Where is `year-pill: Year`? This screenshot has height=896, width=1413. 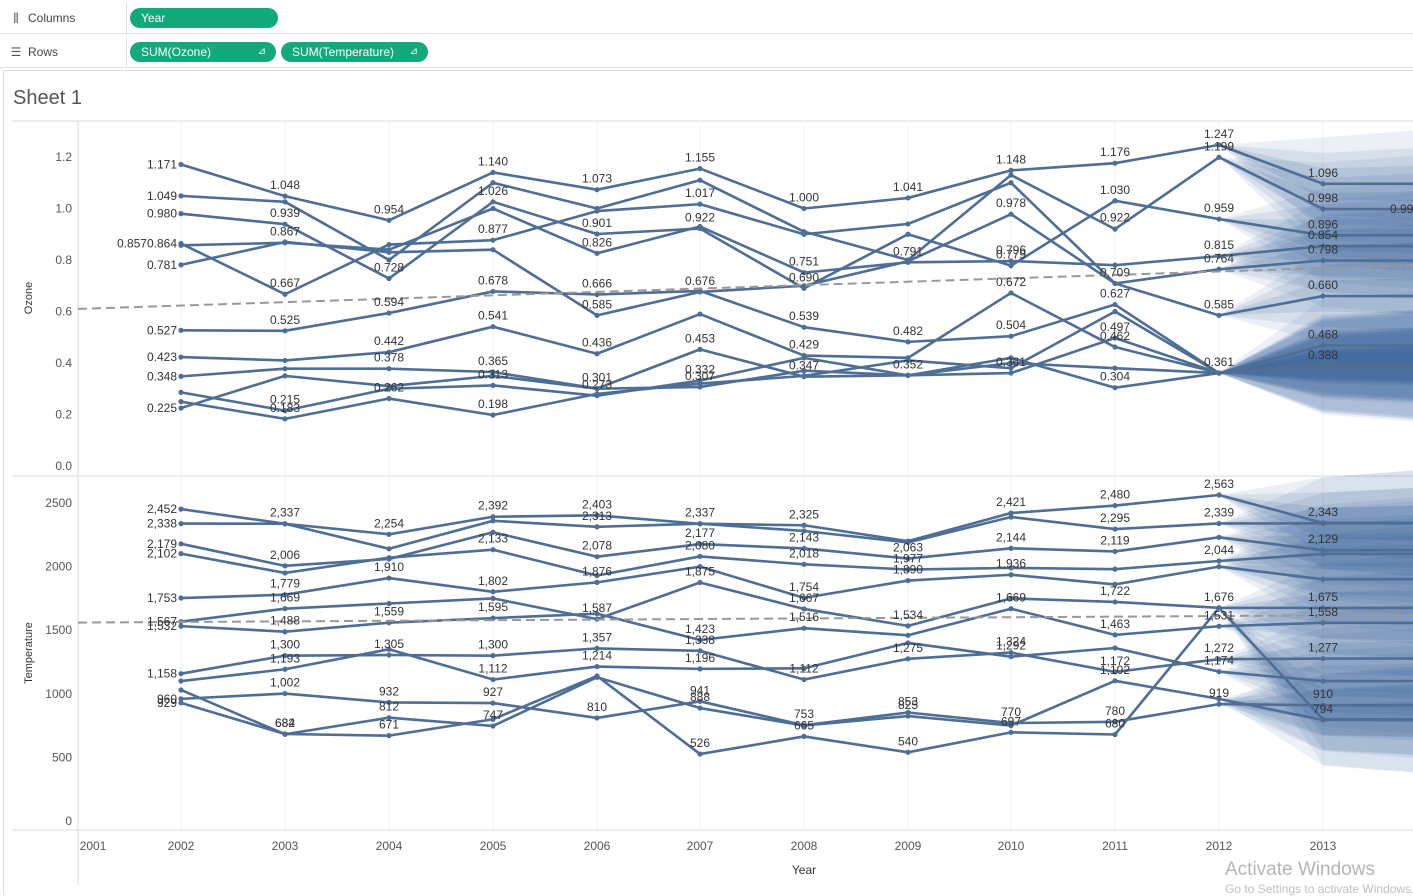
year-pill: Year is located at coordinates (204, 18).